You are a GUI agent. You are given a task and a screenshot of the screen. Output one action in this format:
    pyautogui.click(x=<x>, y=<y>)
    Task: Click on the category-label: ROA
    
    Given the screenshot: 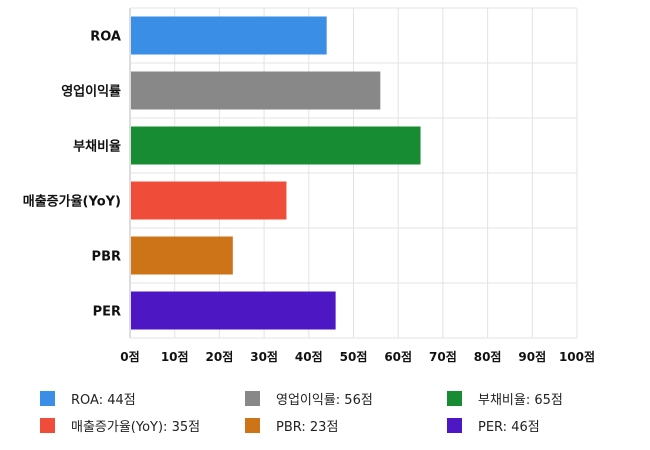 What is the action you would take?
    pyautogui.click(x=105, y=37)
    